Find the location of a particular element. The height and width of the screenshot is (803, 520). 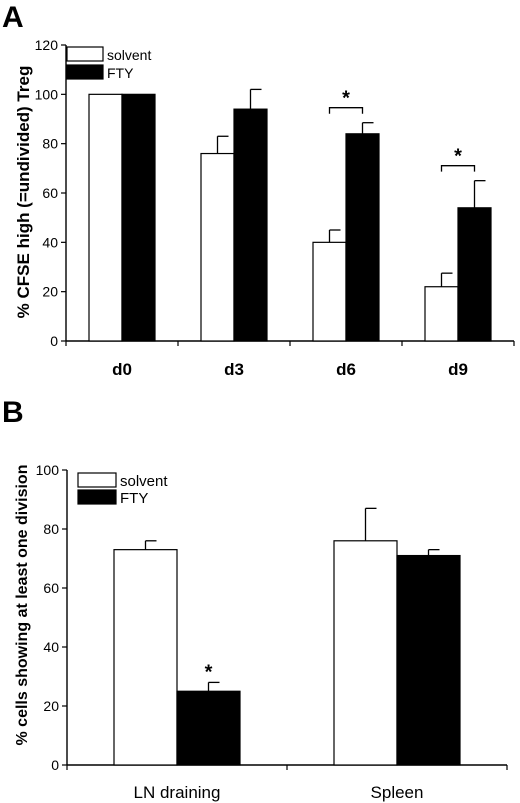

x-tick-label-a-2: d6 is located at coordinates (346, 369).